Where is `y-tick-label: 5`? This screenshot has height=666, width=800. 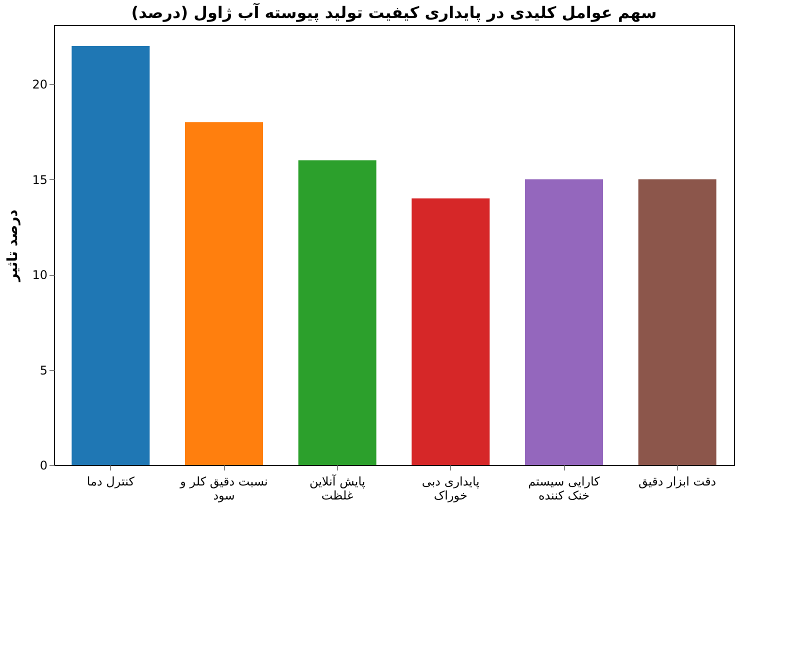
y-tick-label: 5 is located at coordinates (44, 370).